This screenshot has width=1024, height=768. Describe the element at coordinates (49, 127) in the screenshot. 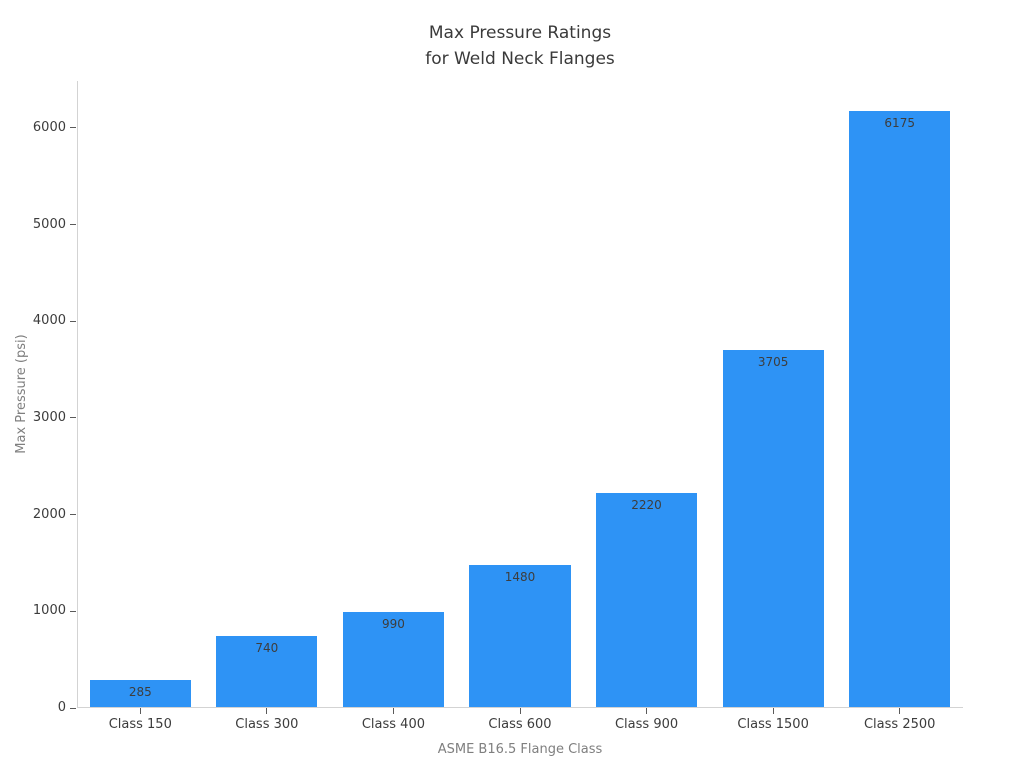

I see `y-tick-label: 6000` at that location.